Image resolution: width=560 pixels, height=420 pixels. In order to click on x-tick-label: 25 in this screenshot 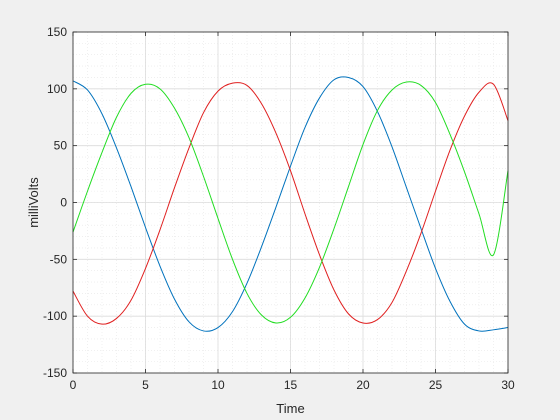, I will do `click(436, 385)`.